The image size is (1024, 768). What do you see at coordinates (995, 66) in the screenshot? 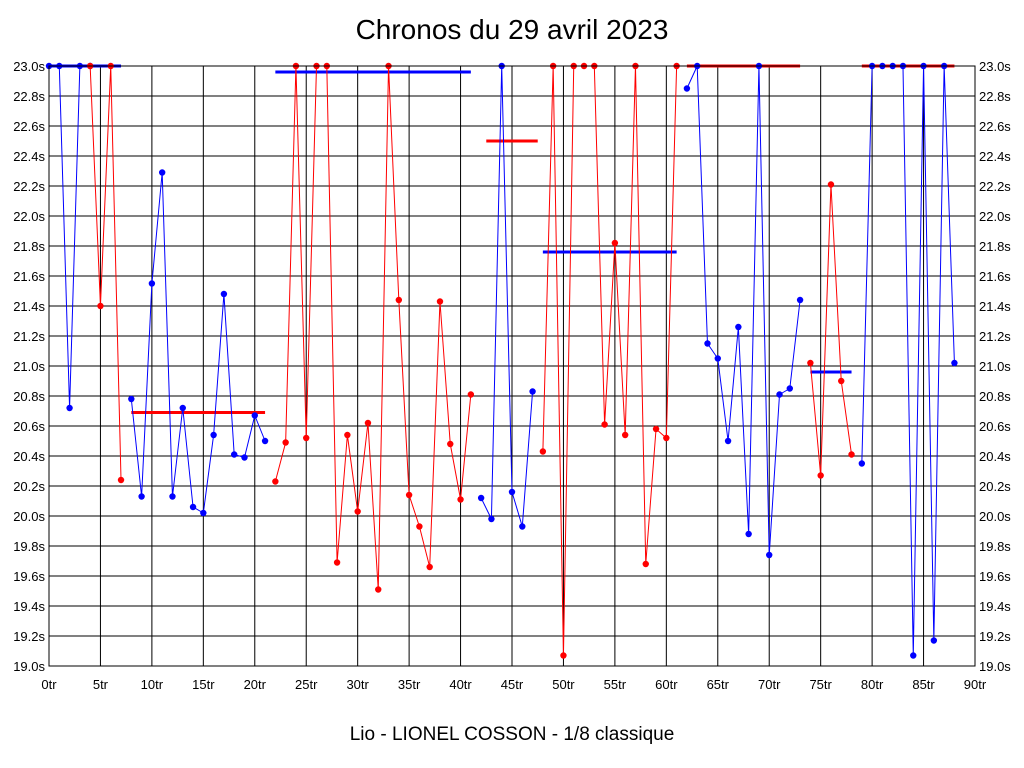
I see `y-tick-label-right: 23.0s` at bounding box center [995, 66].